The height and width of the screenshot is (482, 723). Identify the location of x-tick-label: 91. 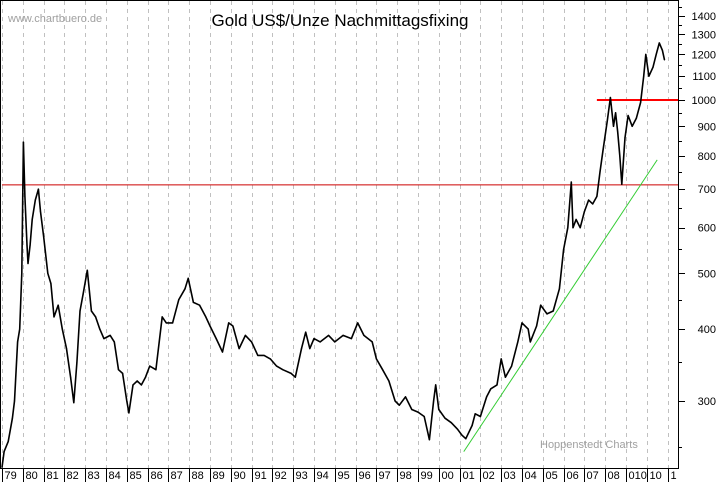
(261, 476).